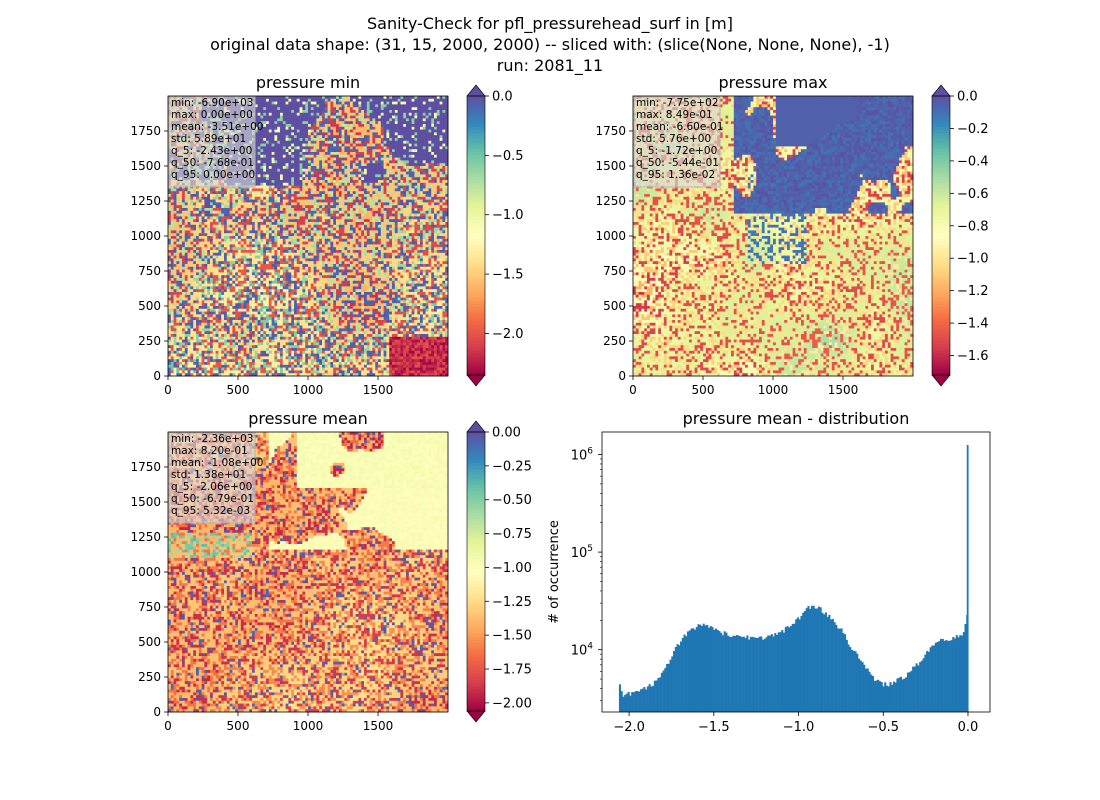 This screenshot has width=1100, height=800. Describe the element at coordinates (168, 390) in the screenshot. I see `x-tick-label: 0` at that location.